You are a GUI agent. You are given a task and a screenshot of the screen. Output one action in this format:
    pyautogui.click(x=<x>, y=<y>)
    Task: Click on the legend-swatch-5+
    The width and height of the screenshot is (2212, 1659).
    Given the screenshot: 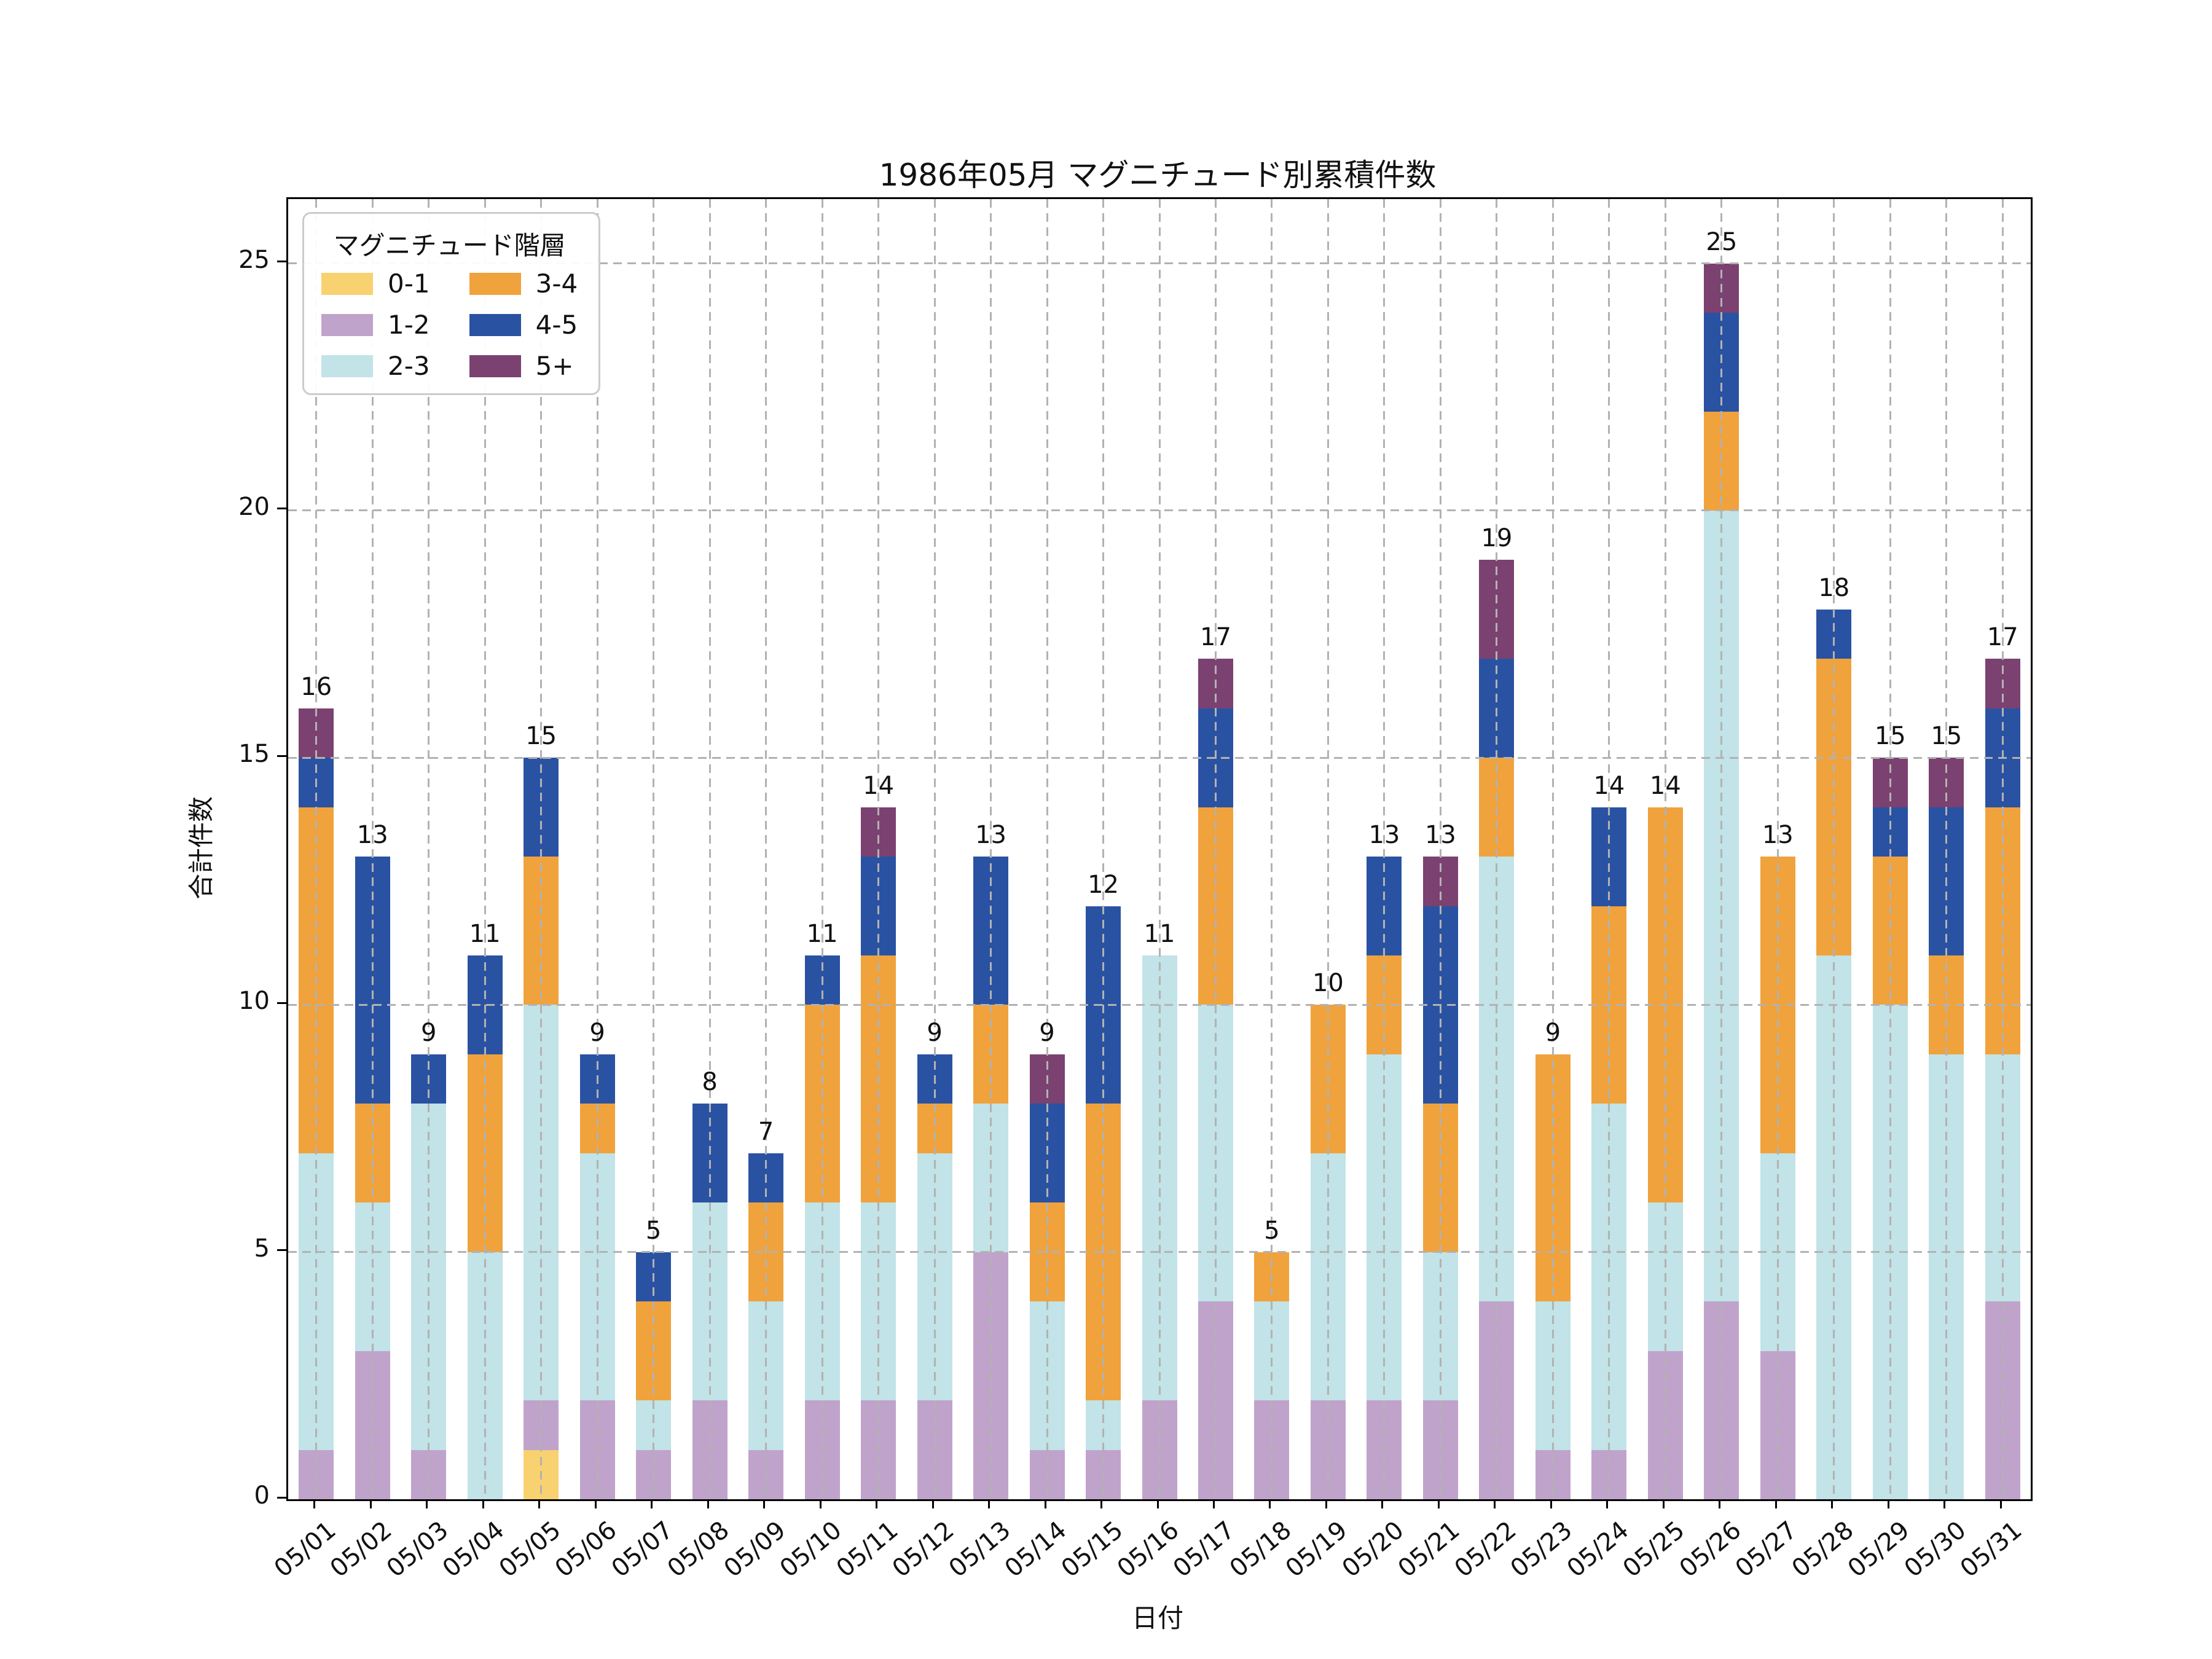 What is the action you would take?
    pyautogui.click(x=495, y=366)
    